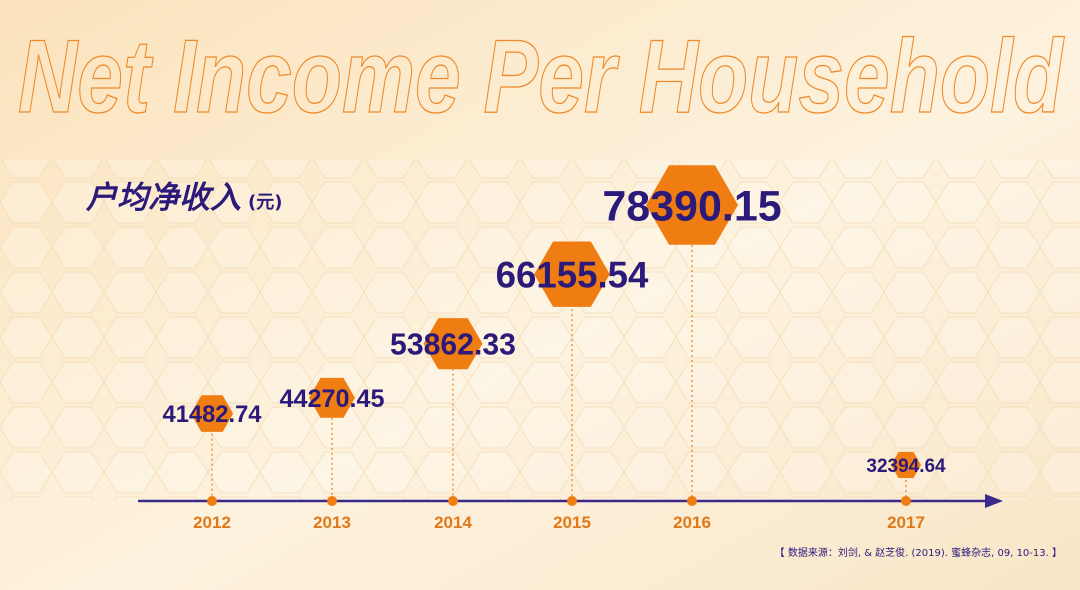 This screenshot has height=590, width=1080. I want to click on x-tick-label: 2016, so click(692, 522).